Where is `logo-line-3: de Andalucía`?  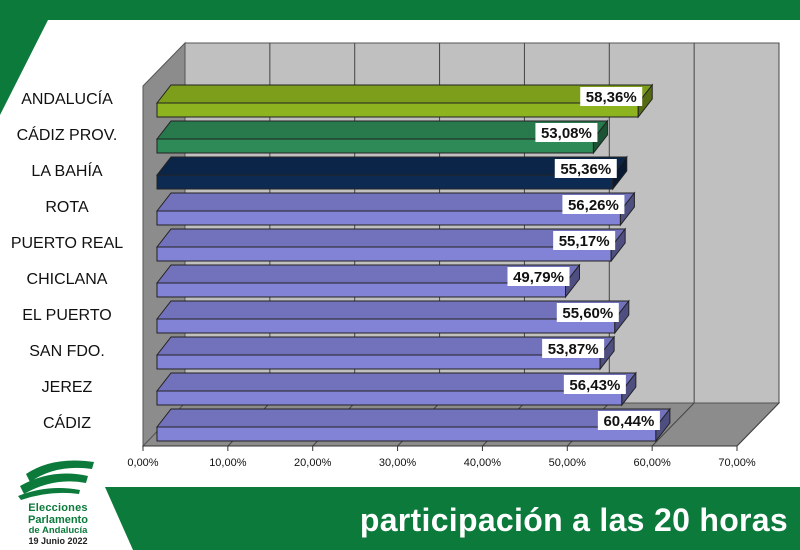
logo-line-3: de Andalucía is located at coordinates (58, 530).